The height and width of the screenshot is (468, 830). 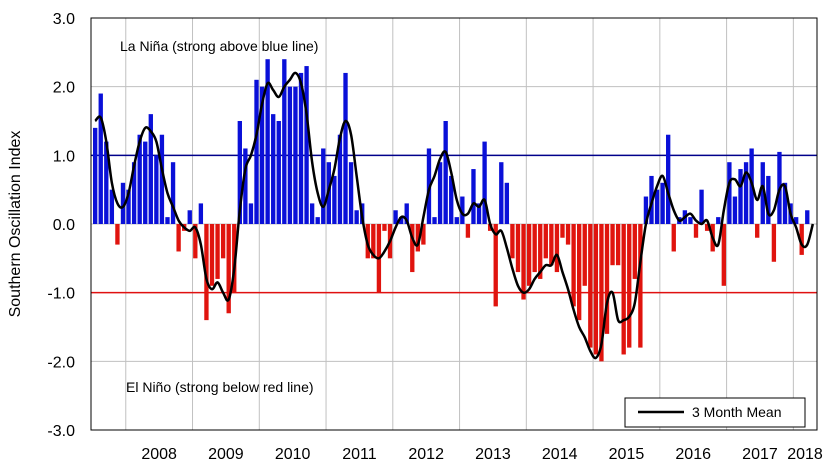 What do you see at coordinates (219, 46) in the screenshot?
I see `la-nina-annotation: La Niña (strong above blue line)` at bounding box center [219, 46].